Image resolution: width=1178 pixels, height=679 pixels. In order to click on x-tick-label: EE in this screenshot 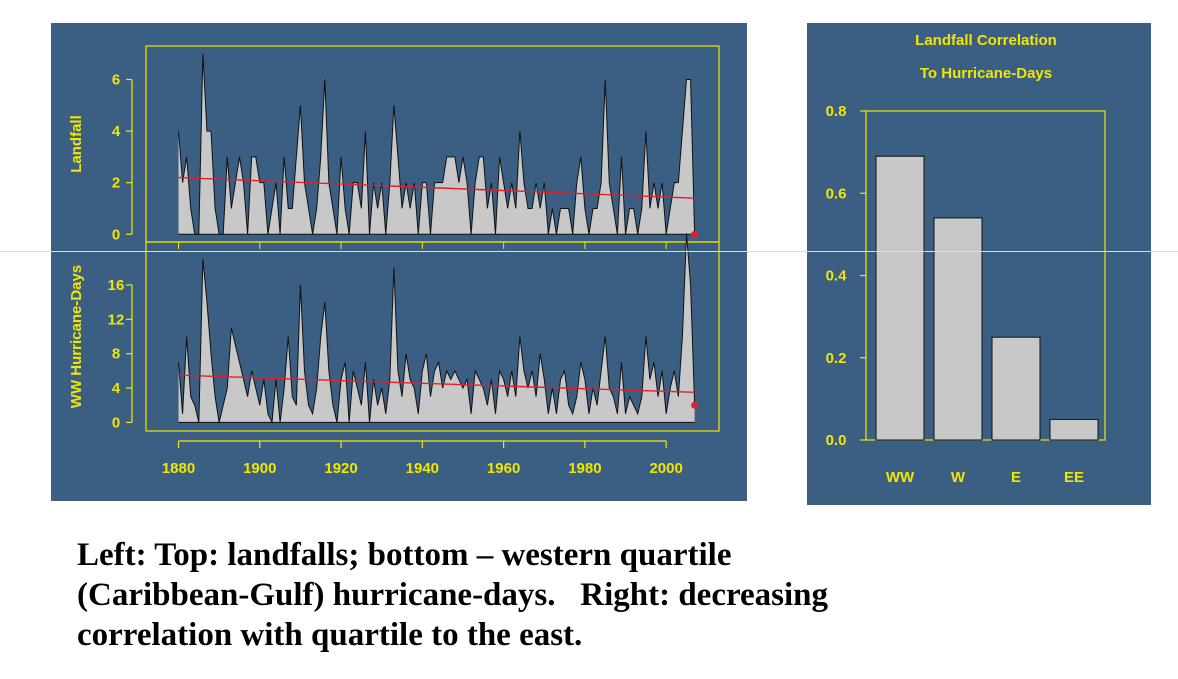, I will do `click(1074, 477)`.